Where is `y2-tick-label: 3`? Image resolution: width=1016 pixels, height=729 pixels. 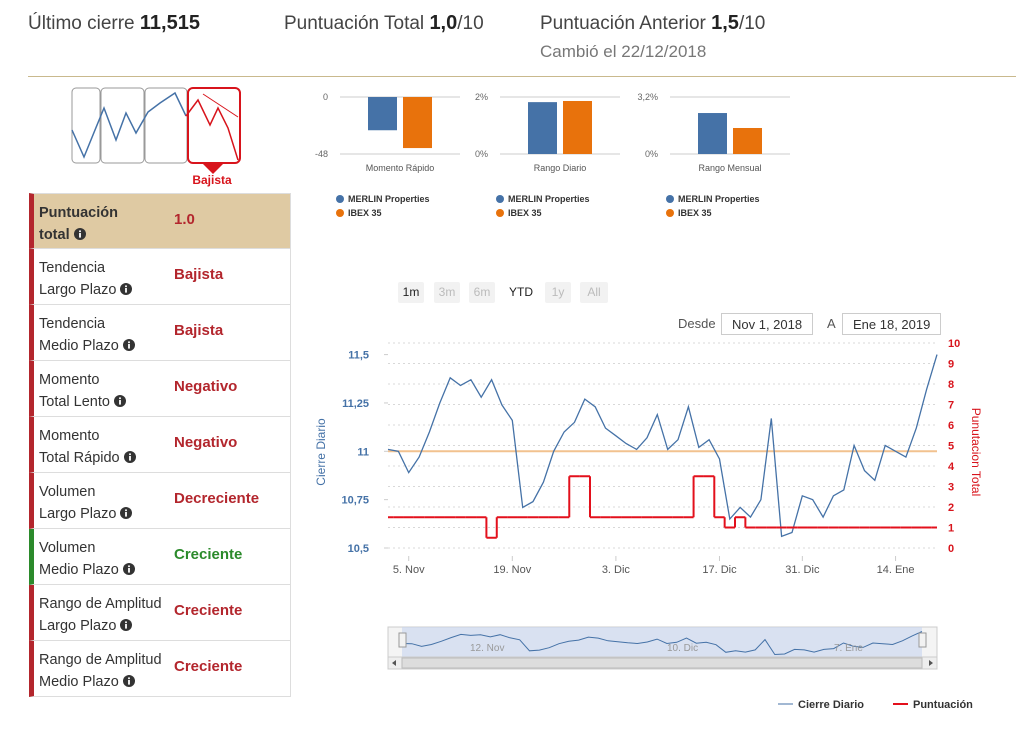
y2-tick-label: 3 is located at coordinates (951, 488).